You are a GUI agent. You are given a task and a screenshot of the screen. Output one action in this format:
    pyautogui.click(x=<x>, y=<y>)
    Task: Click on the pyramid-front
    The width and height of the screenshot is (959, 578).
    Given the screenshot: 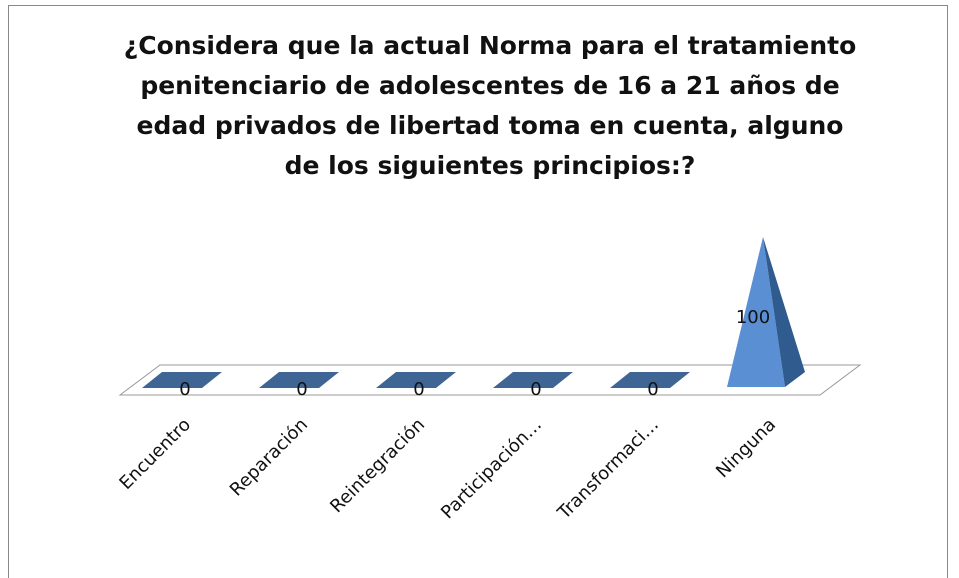 What is the action you would take?
    pyautogui.click(x=756, y=312)
    